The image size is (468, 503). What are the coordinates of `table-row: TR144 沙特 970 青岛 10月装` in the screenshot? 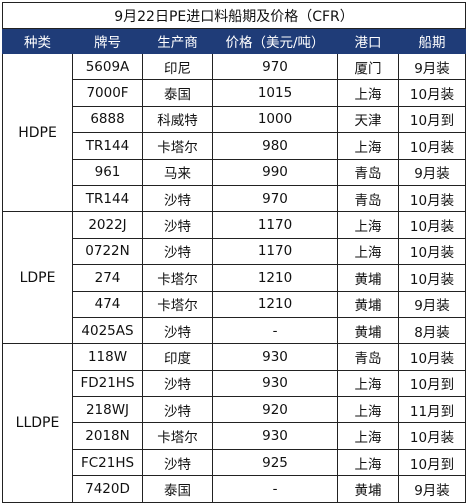 It's located at (235, 198).